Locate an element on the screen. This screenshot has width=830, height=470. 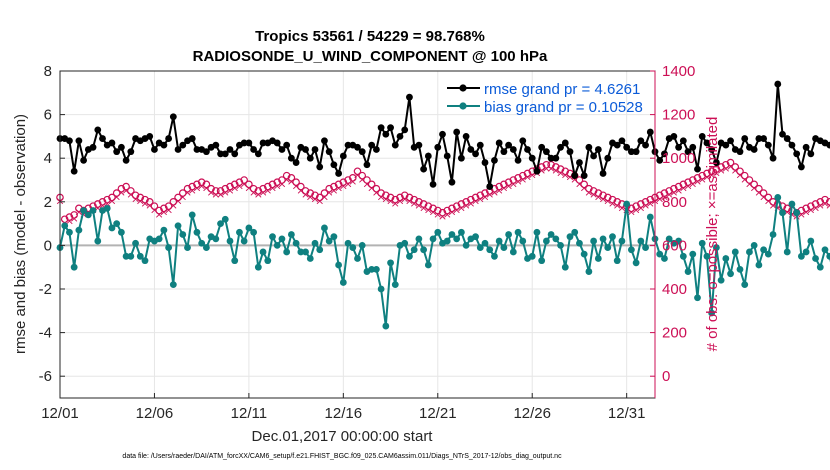
x-tick-label: 12/16 is located at coordinates (344, 413).